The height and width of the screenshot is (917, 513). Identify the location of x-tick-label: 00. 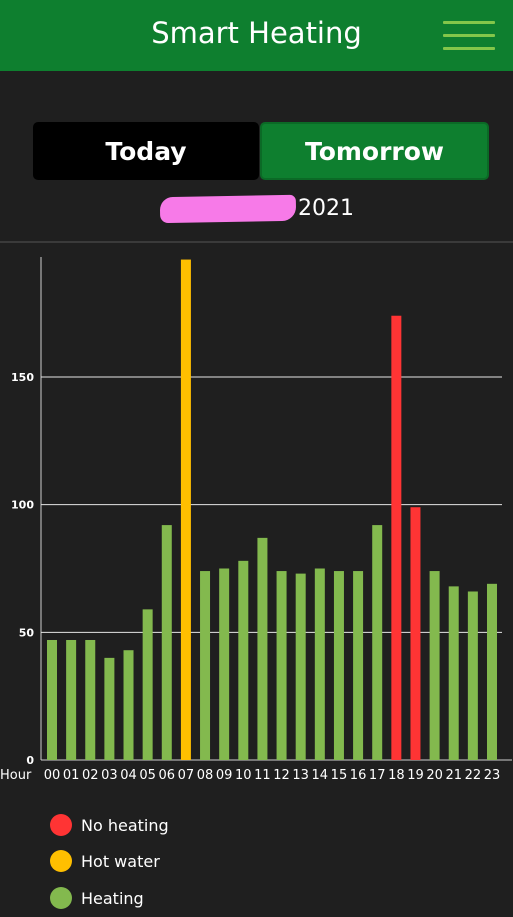
(52, 775).